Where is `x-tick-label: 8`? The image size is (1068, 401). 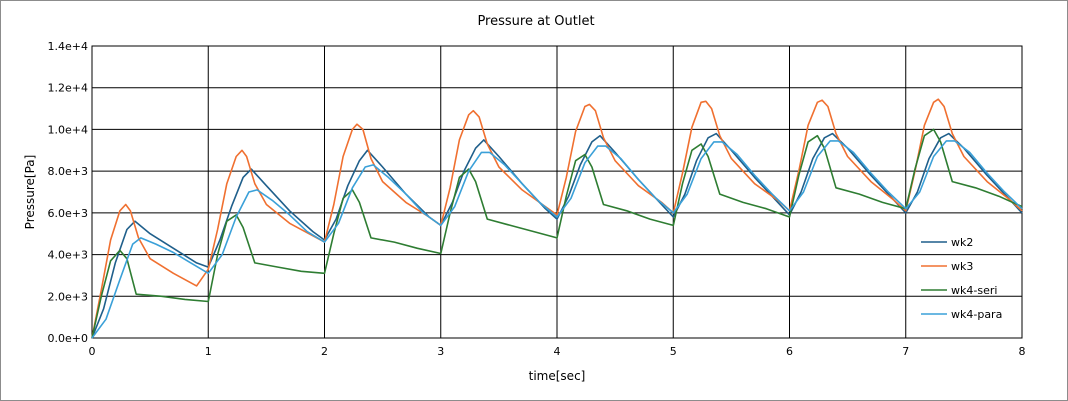 x-tick-label: 8 is located at coordinates (1022, 351).